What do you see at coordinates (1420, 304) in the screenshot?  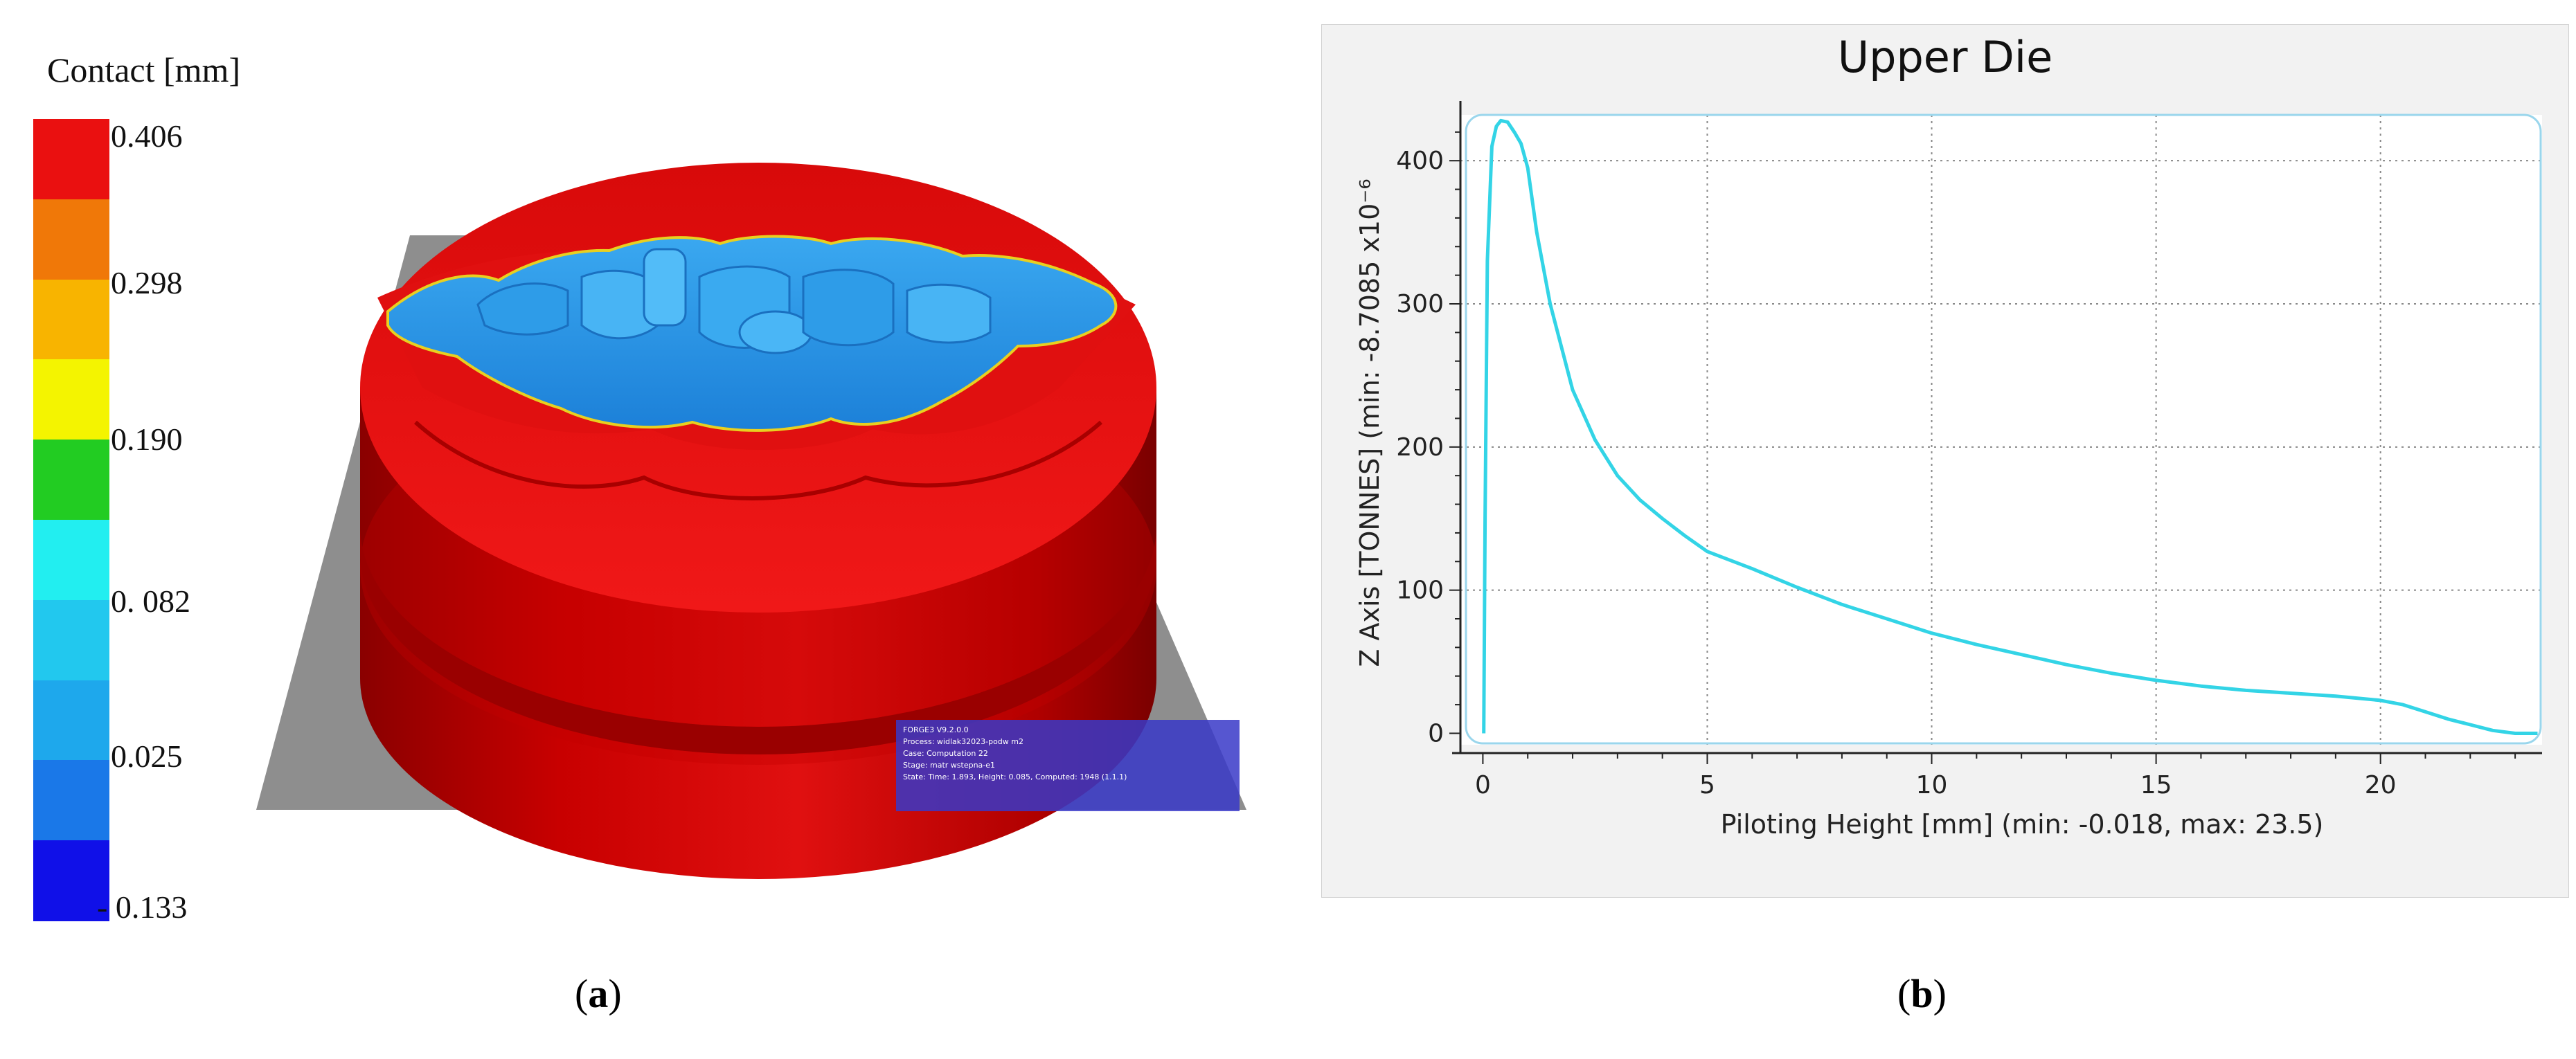 I see `y-tick-label: 300` at bounding box center [1420, 304].